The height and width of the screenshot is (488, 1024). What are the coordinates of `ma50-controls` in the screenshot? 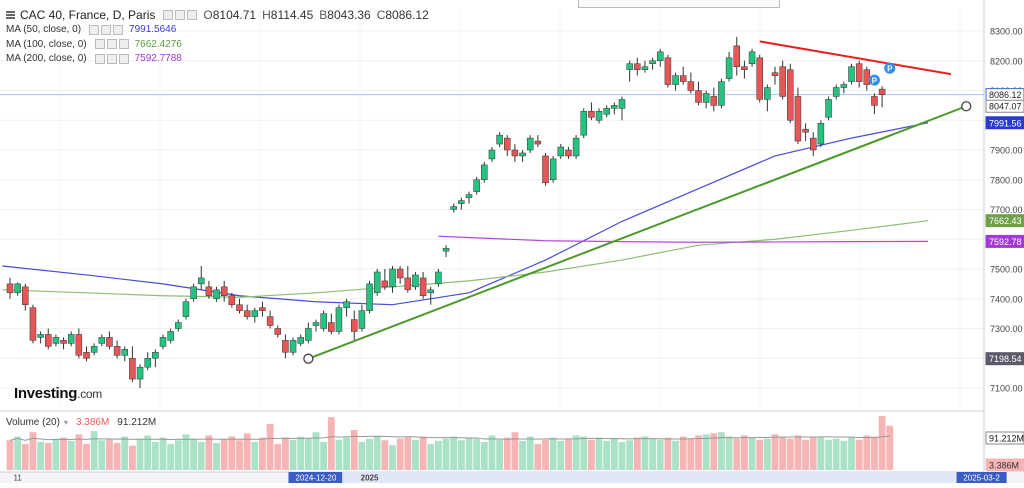 It's located at (105, 29).